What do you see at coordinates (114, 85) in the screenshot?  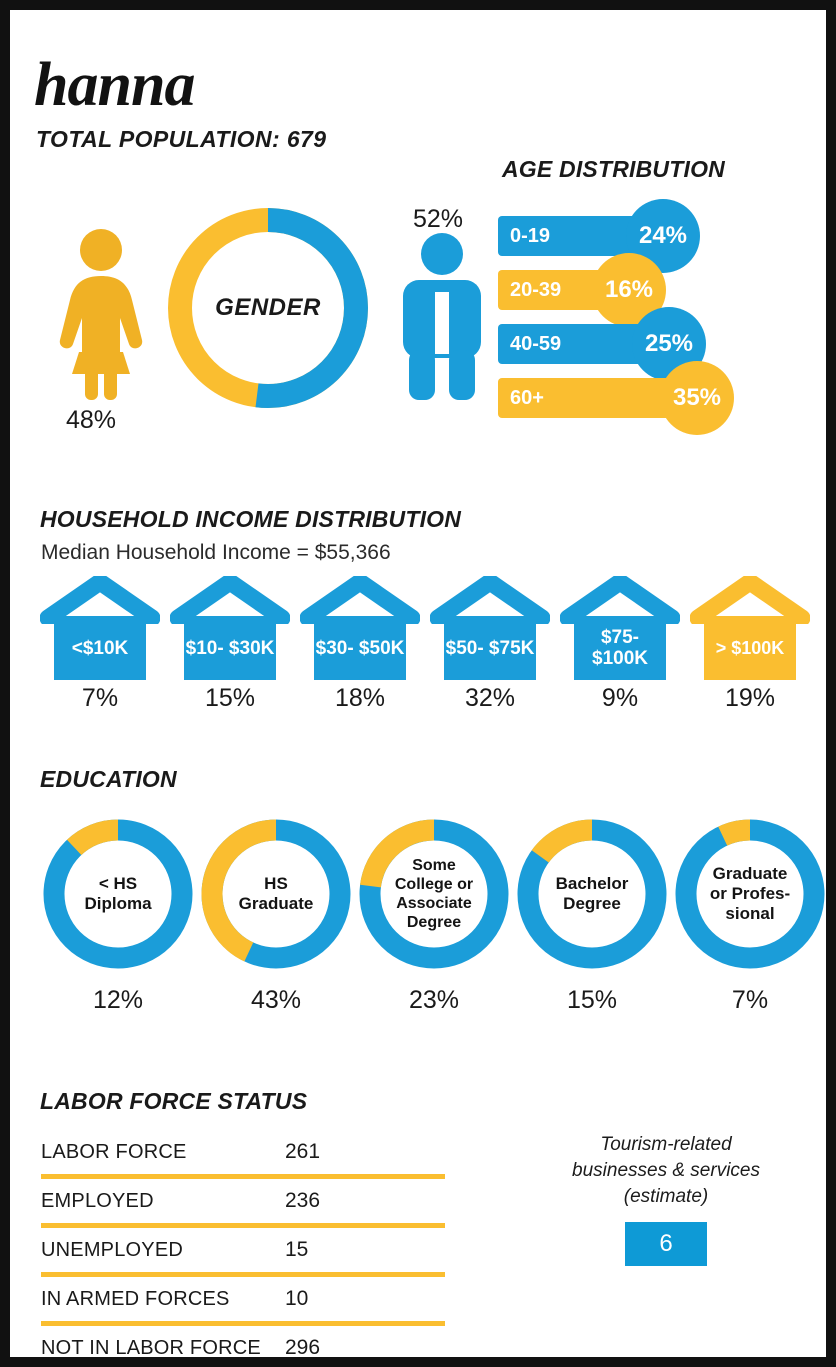 I see `page-title: hanna` at bounding box center [114, 85].